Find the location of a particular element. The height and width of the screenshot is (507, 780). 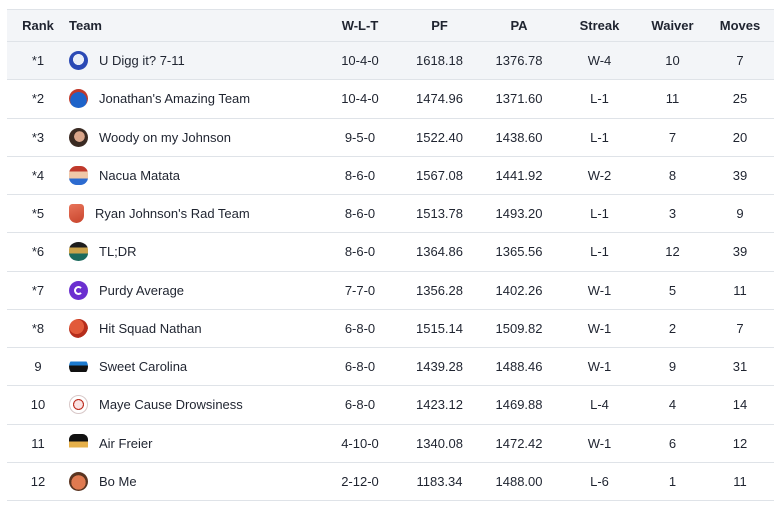

waiver-cell: 12 is located at coordinates (672, 252).